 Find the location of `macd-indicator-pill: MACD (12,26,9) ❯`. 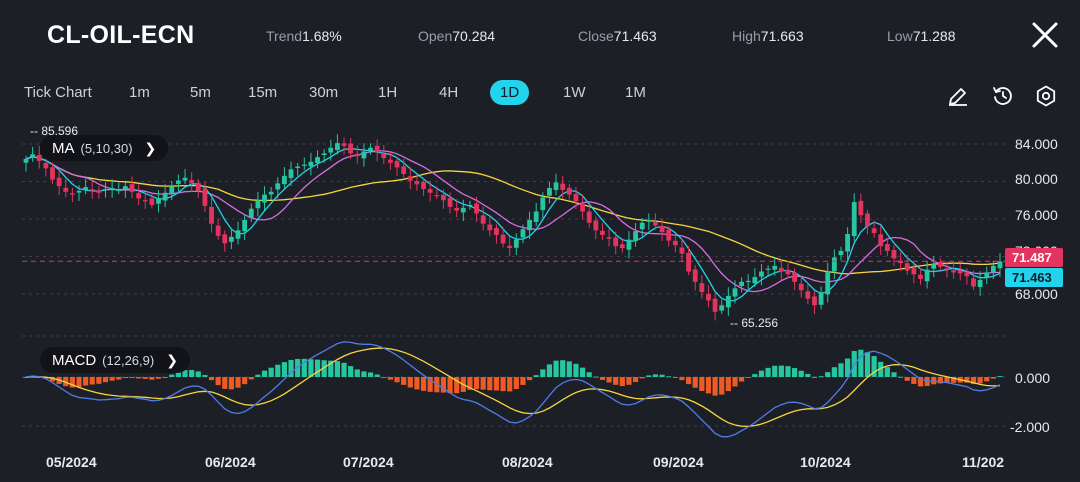

macd-indicator-pill: MACD (12,26,9) ❯ is located at coordinates (115, 360).